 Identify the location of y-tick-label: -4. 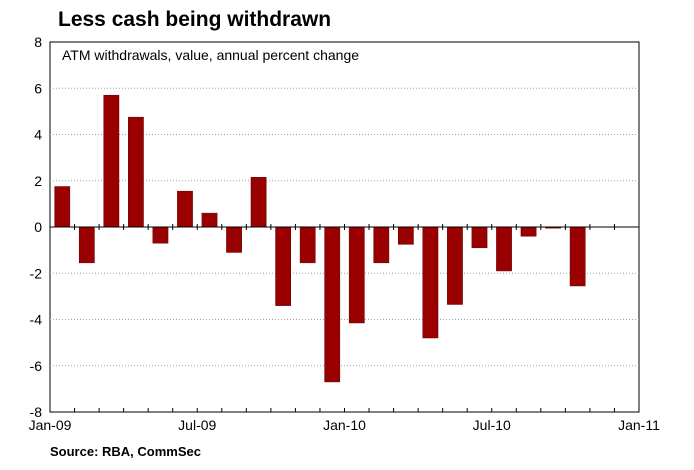
(36, 320).